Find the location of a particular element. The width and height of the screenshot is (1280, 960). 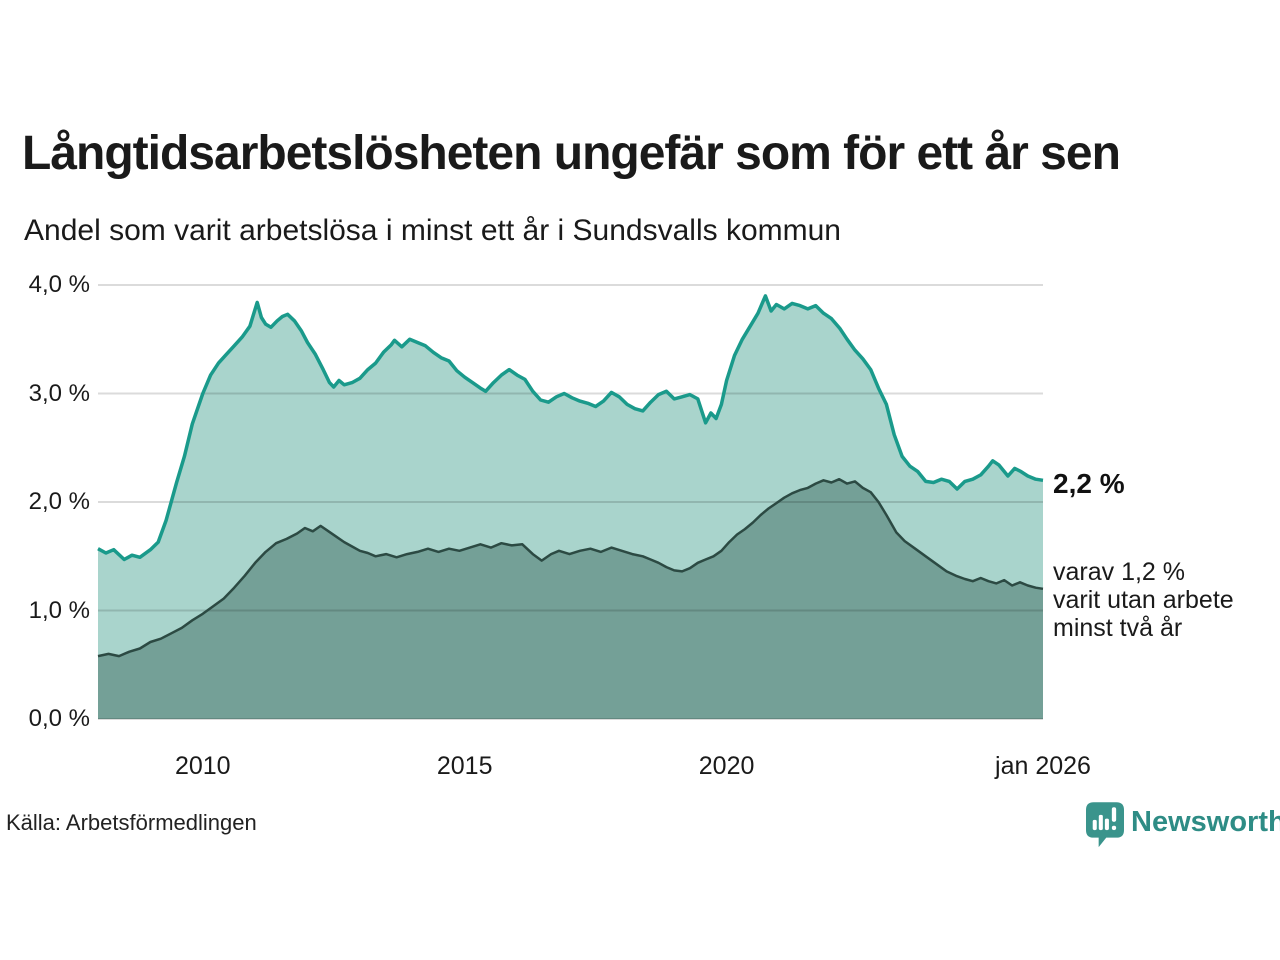

y-tick-label: 3,0 % is located at coordinates (59, 393).